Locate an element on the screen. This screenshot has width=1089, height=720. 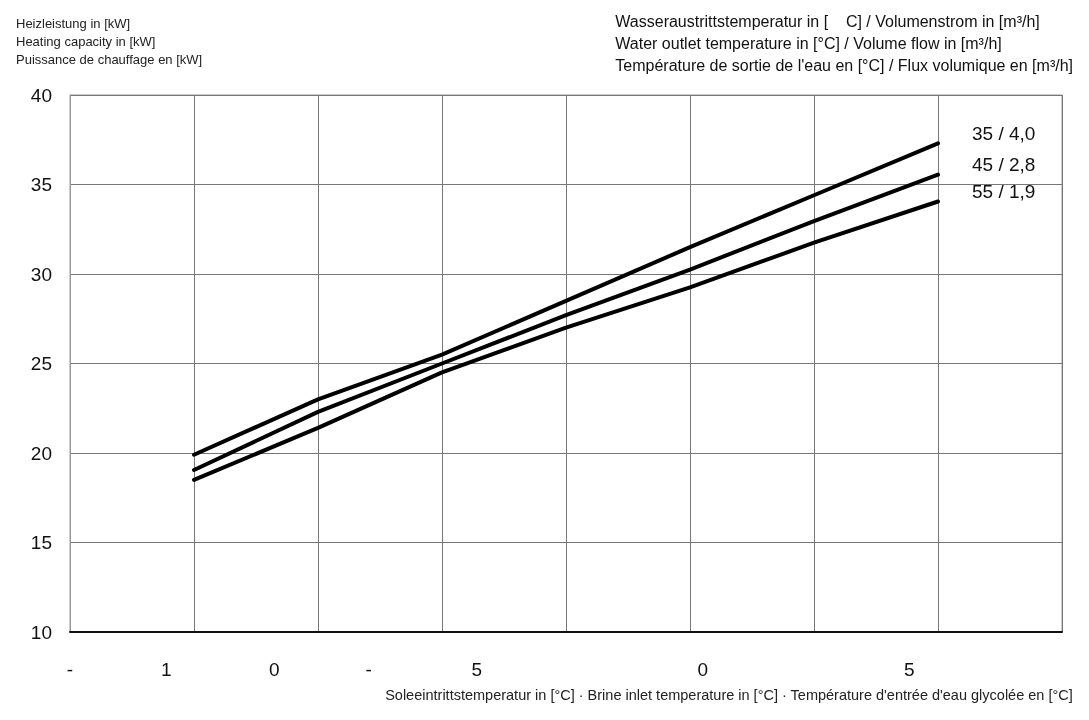
series-label: 35 / 4,0 is located at coordinates (1004, 133).